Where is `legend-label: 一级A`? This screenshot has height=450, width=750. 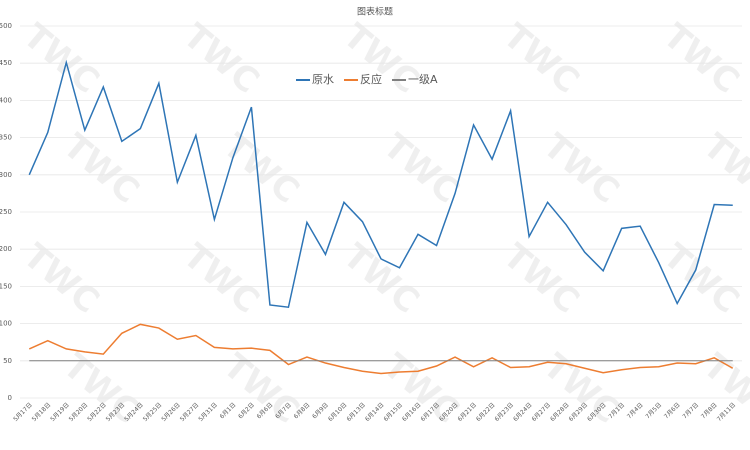 legend-label: 一级A is located at coordinates (423, 79).